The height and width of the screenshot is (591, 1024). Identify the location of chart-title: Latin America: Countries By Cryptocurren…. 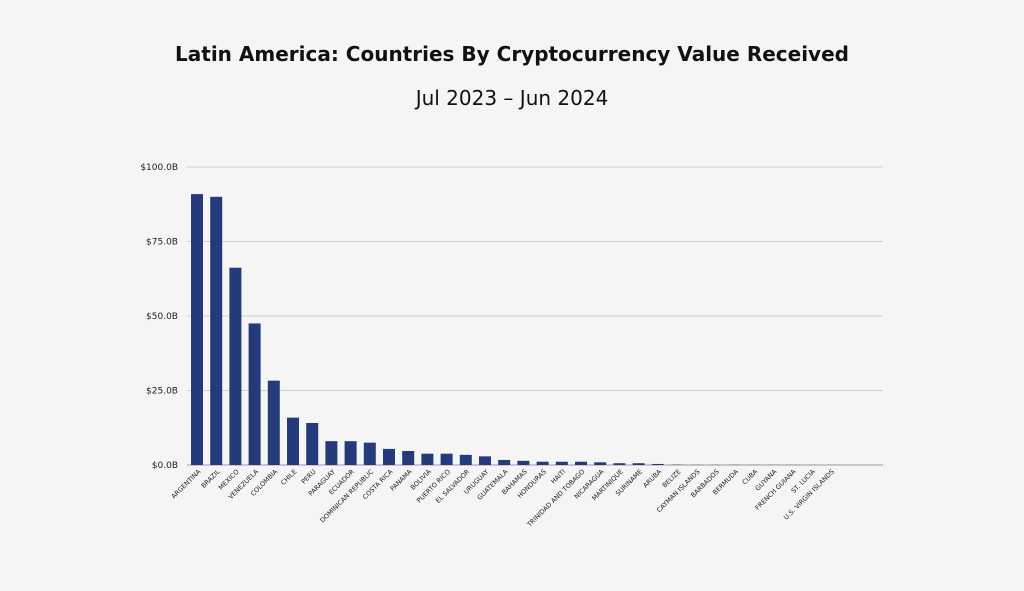
(512, 54).